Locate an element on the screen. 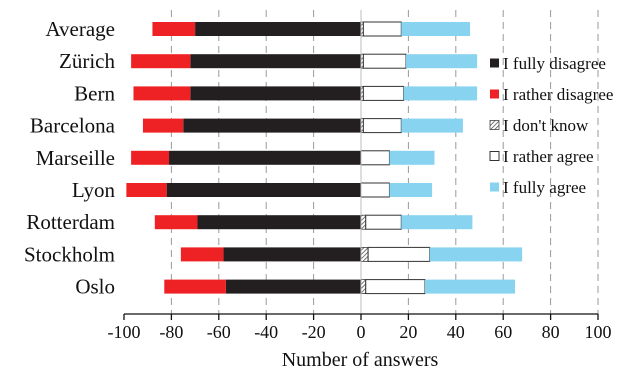 The image size is (643, 375). bar-average-i-fully-agree is located at coordinates (436, 29).